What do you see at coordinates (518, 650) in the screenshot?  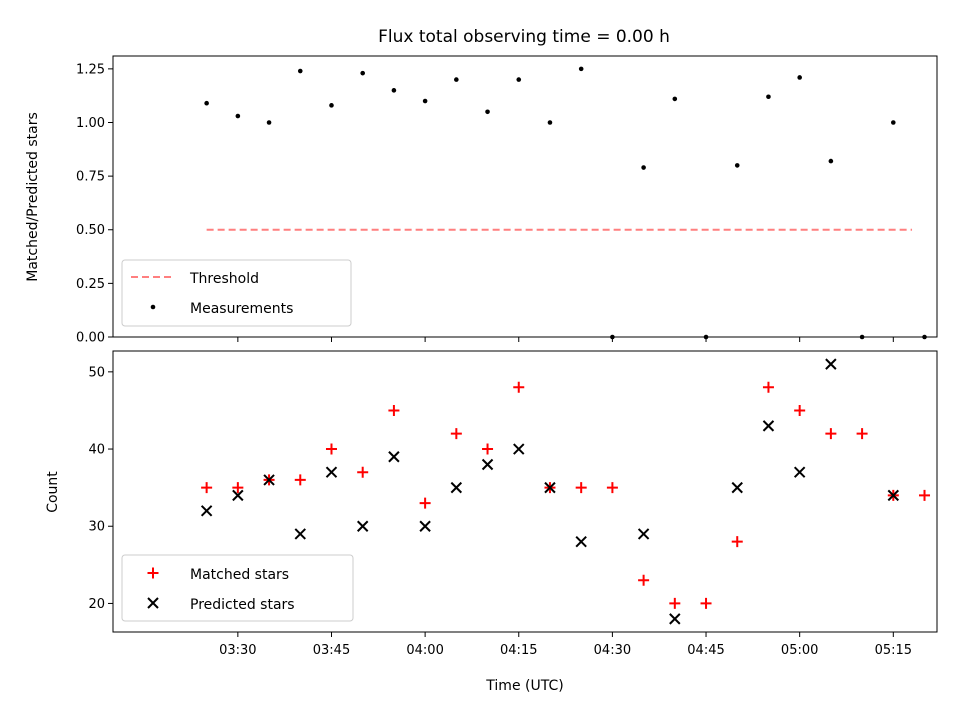 I see `x-tick-label: 04:15` at bounding box center [518, 650].